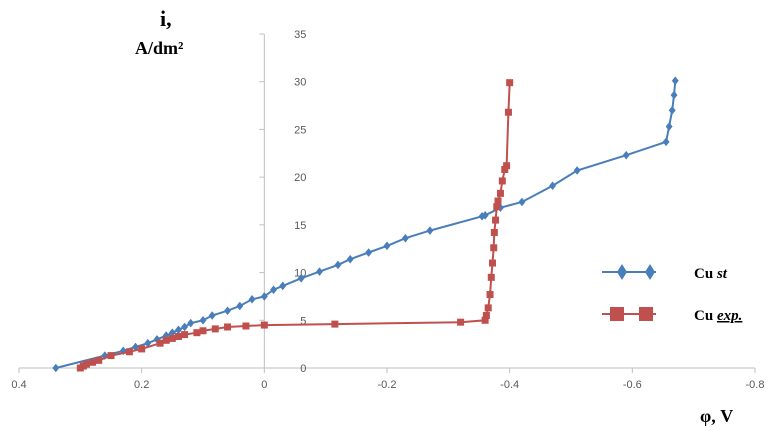 The image size is (772, 430). I want to click on y-axis-label-line1: i,, so click(166, 18).